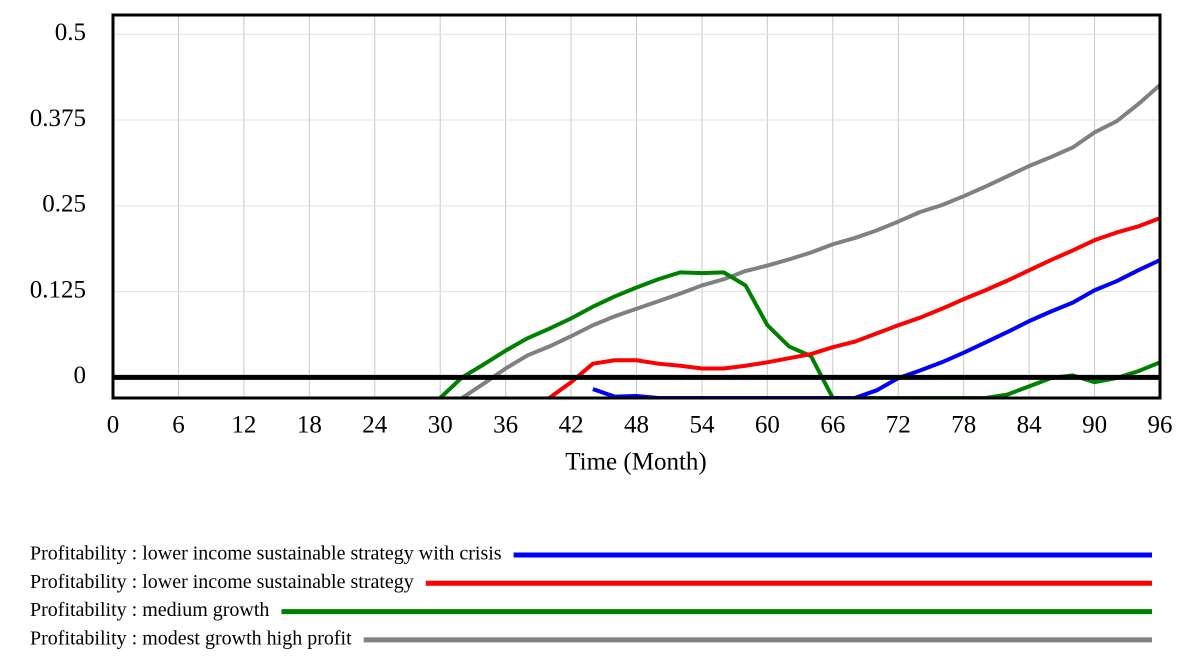 This screenshot has width=1179, height=658. I want to click on y-tick-label: 0, so click(80, 375).